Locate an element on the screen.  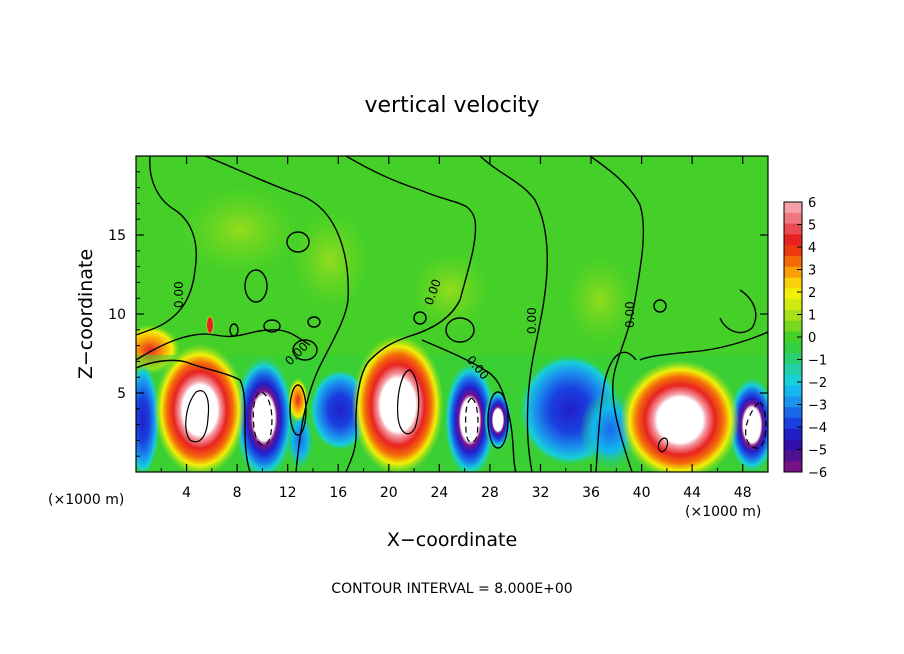
x-tick-label: 44 is located at coordinates (692, 493).